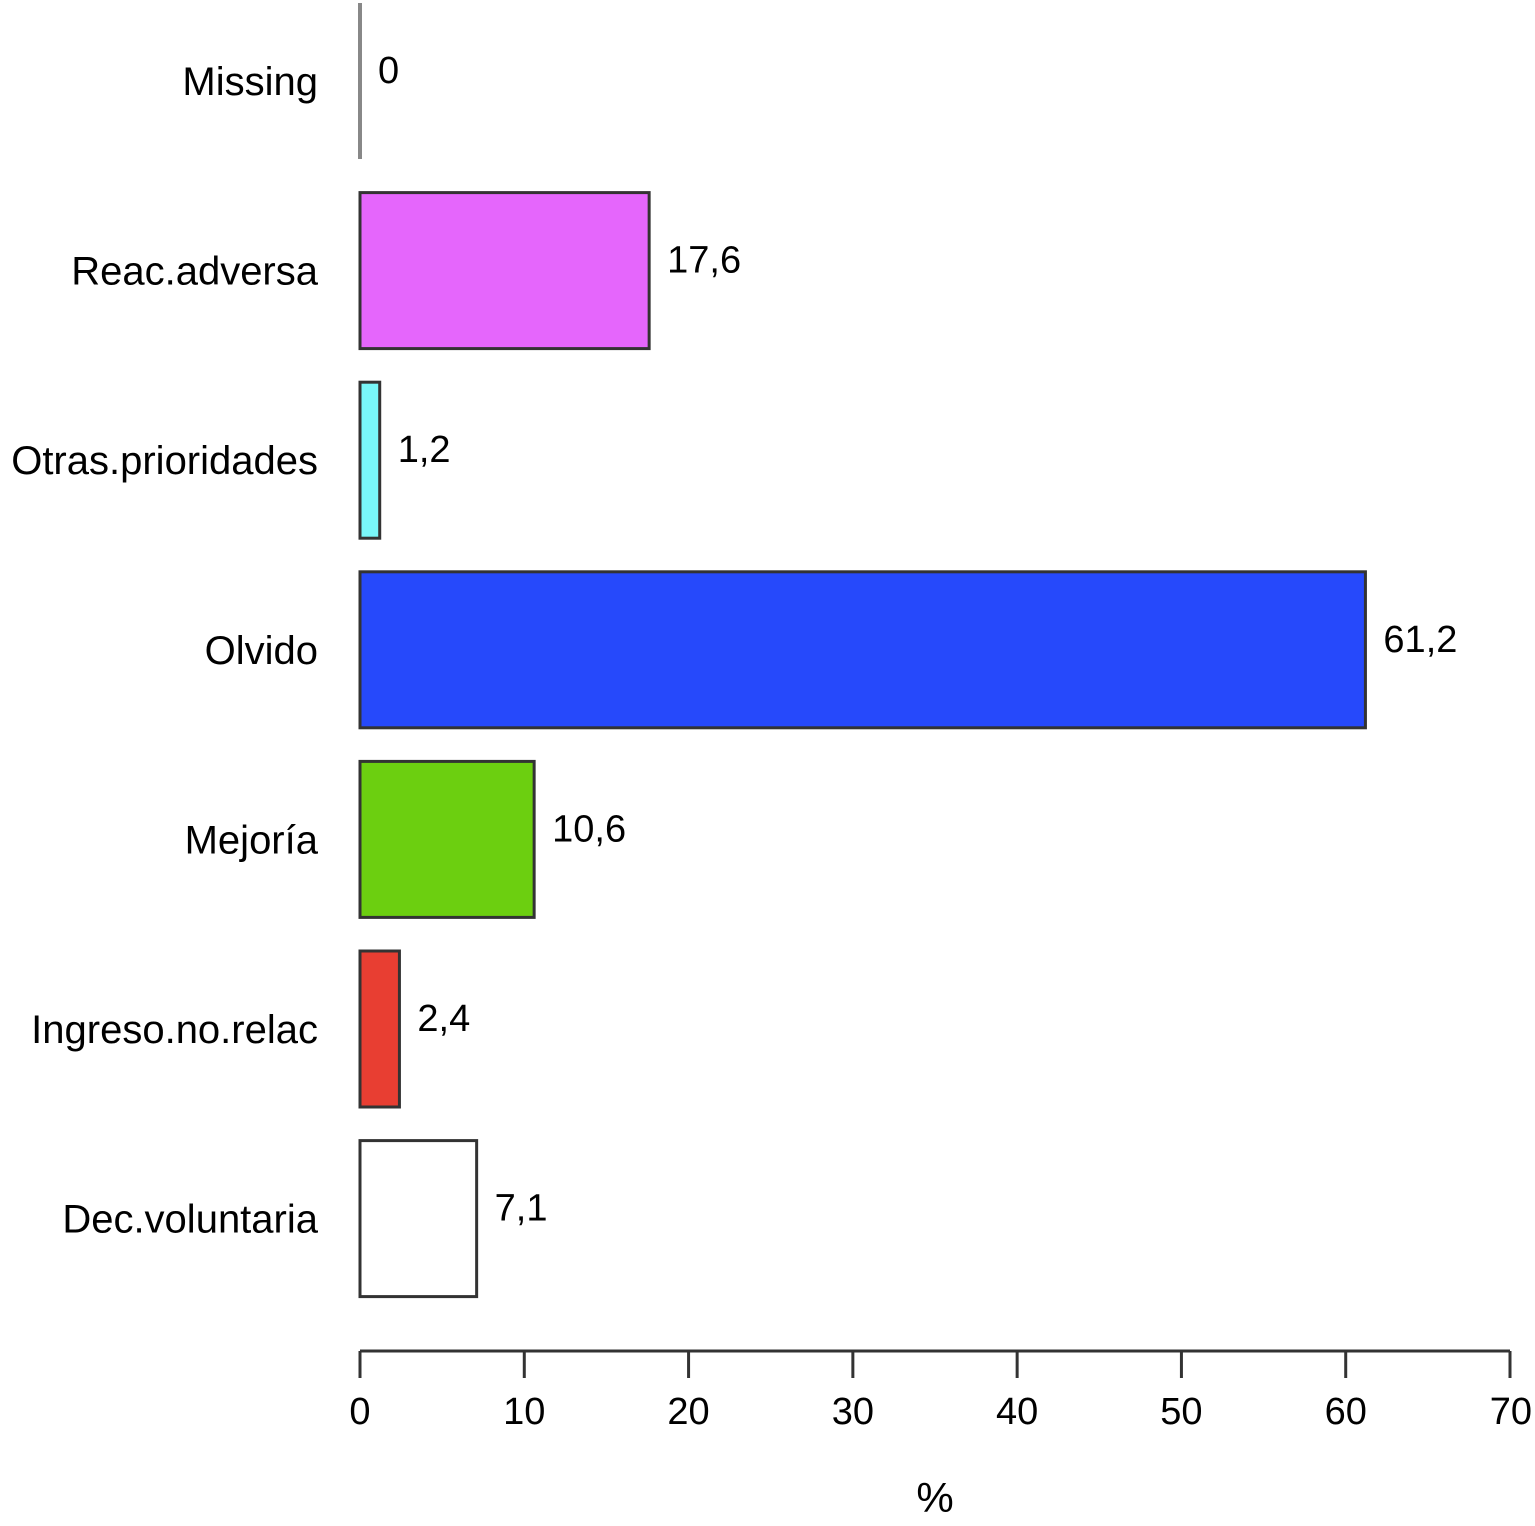 This screenshot has width=1535, height=1526. What do you see at coordinates (195, 272) in the screenshot?
I see `category-label-reac-adversa: Reac.adversa` at bounding box center [195, 272].